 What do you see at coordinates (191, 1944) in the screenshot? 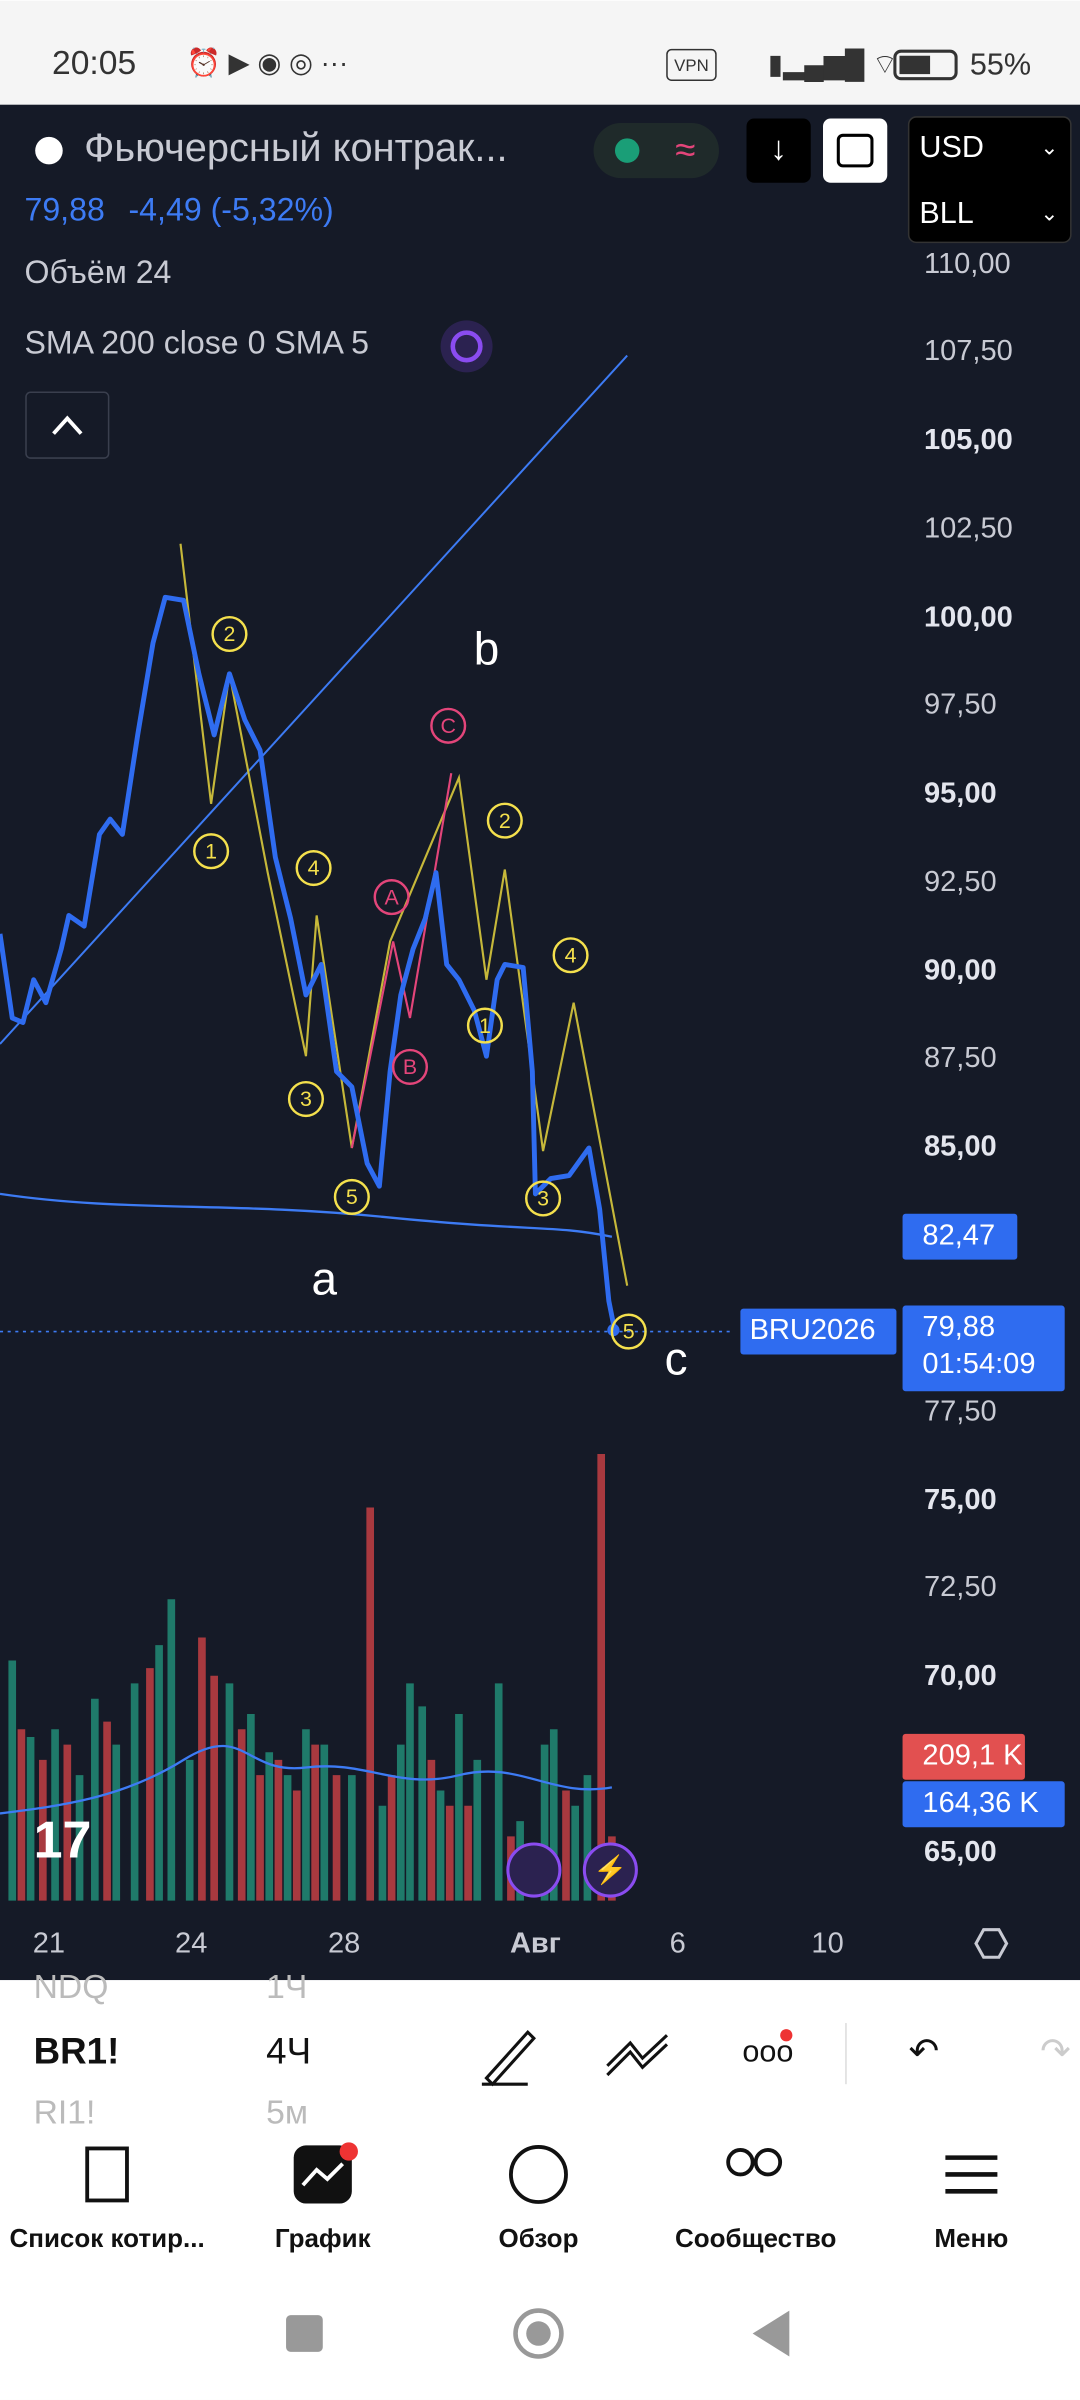
I see `time-label: 24` at bounding box center [191, 1944].